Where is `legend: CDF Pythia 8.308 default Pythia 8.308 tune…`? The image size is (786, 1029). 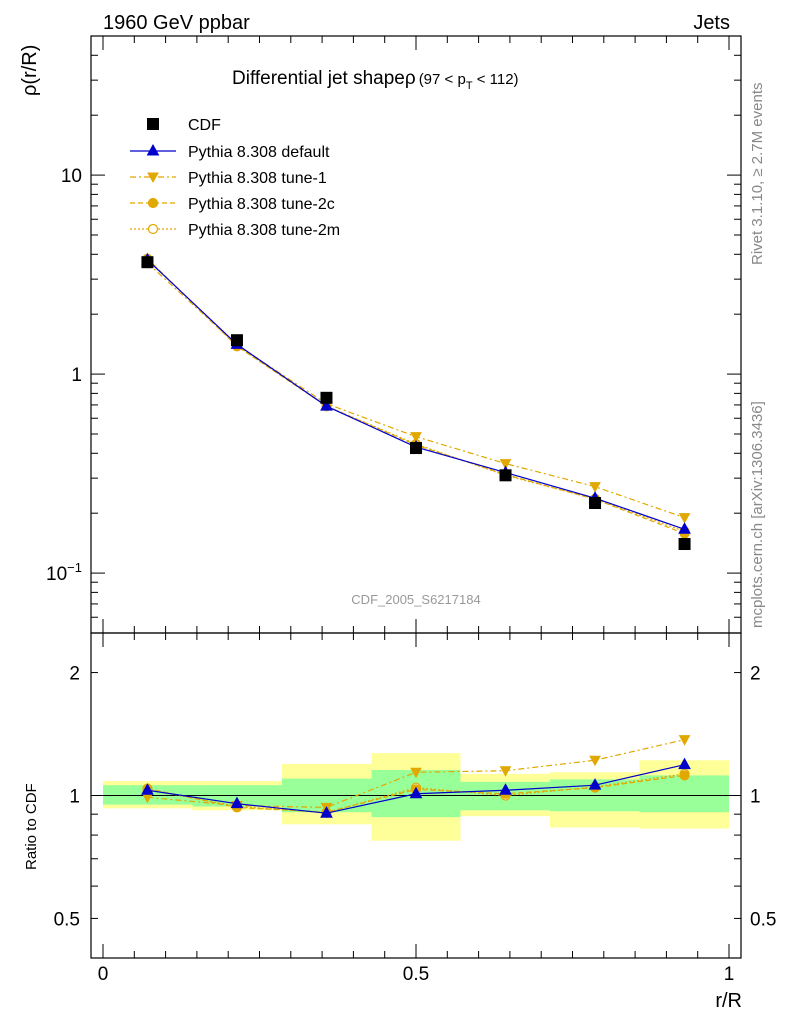 legend: CDF Pythia 8.308 default Pythia 8.308 tune… is located at coordinates (235, 178).